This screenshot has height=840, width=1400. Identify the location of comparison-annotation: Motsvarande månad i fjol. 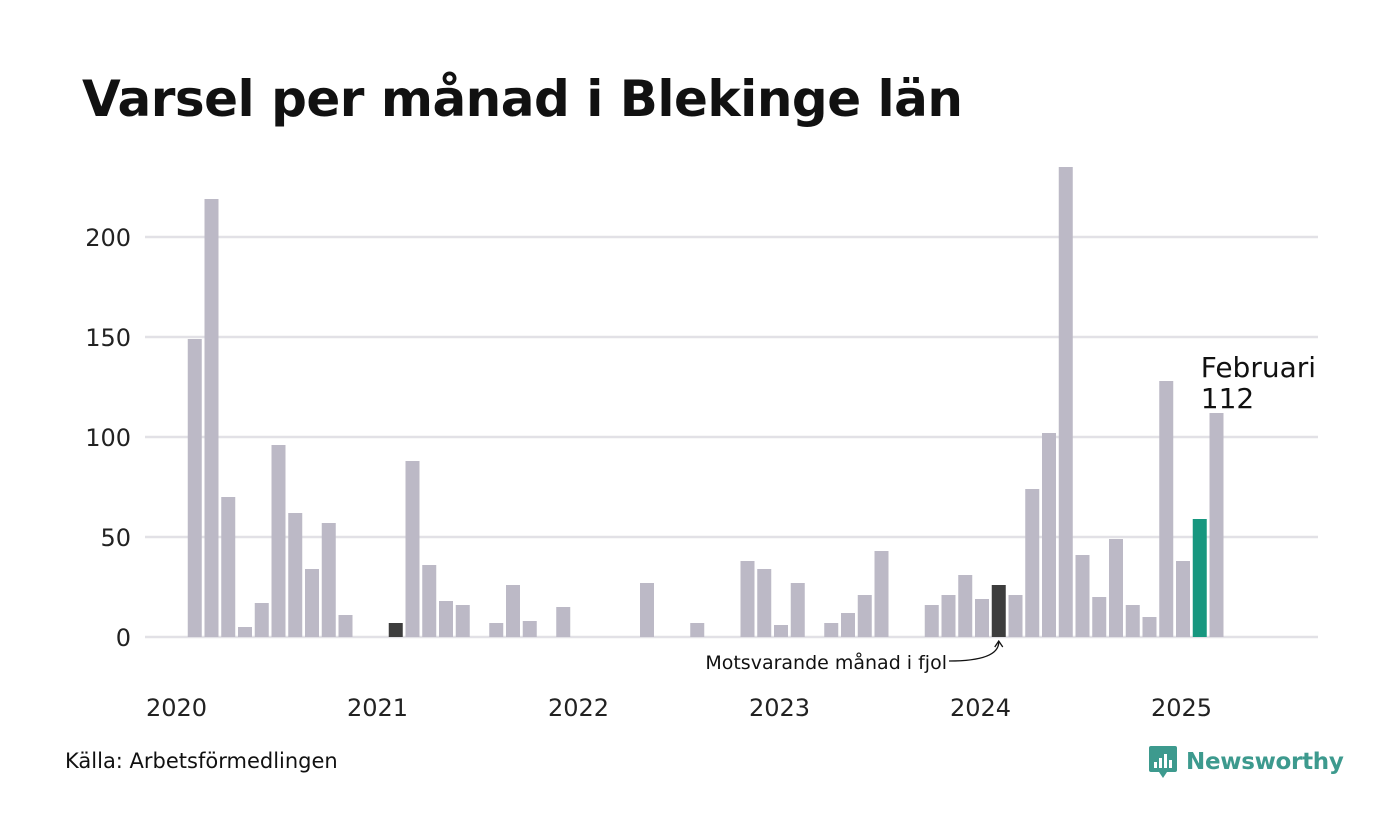
(826, 662).